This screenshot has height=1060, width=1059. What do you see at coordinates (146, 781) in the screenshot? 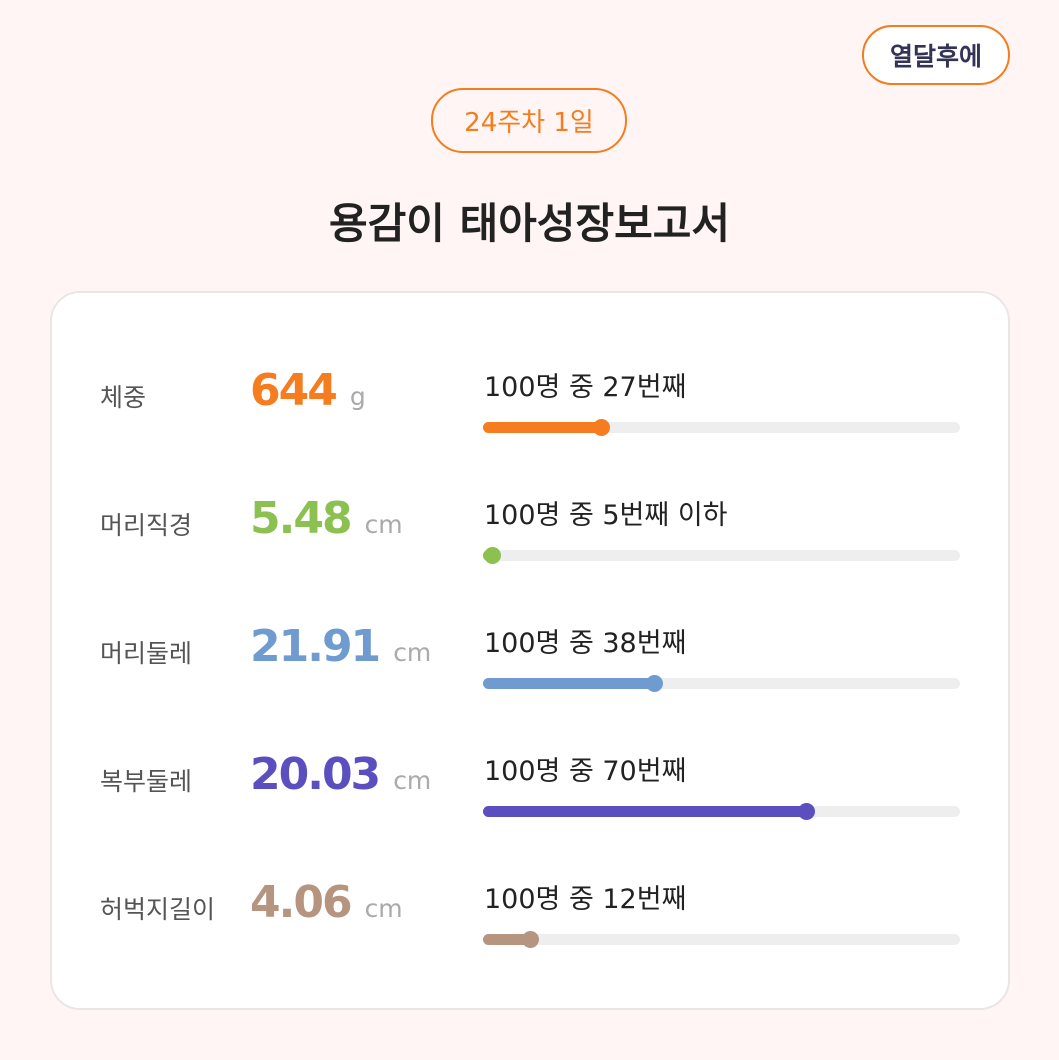
I see `row-label: 복부둘레` at bounding box center [146, 781].